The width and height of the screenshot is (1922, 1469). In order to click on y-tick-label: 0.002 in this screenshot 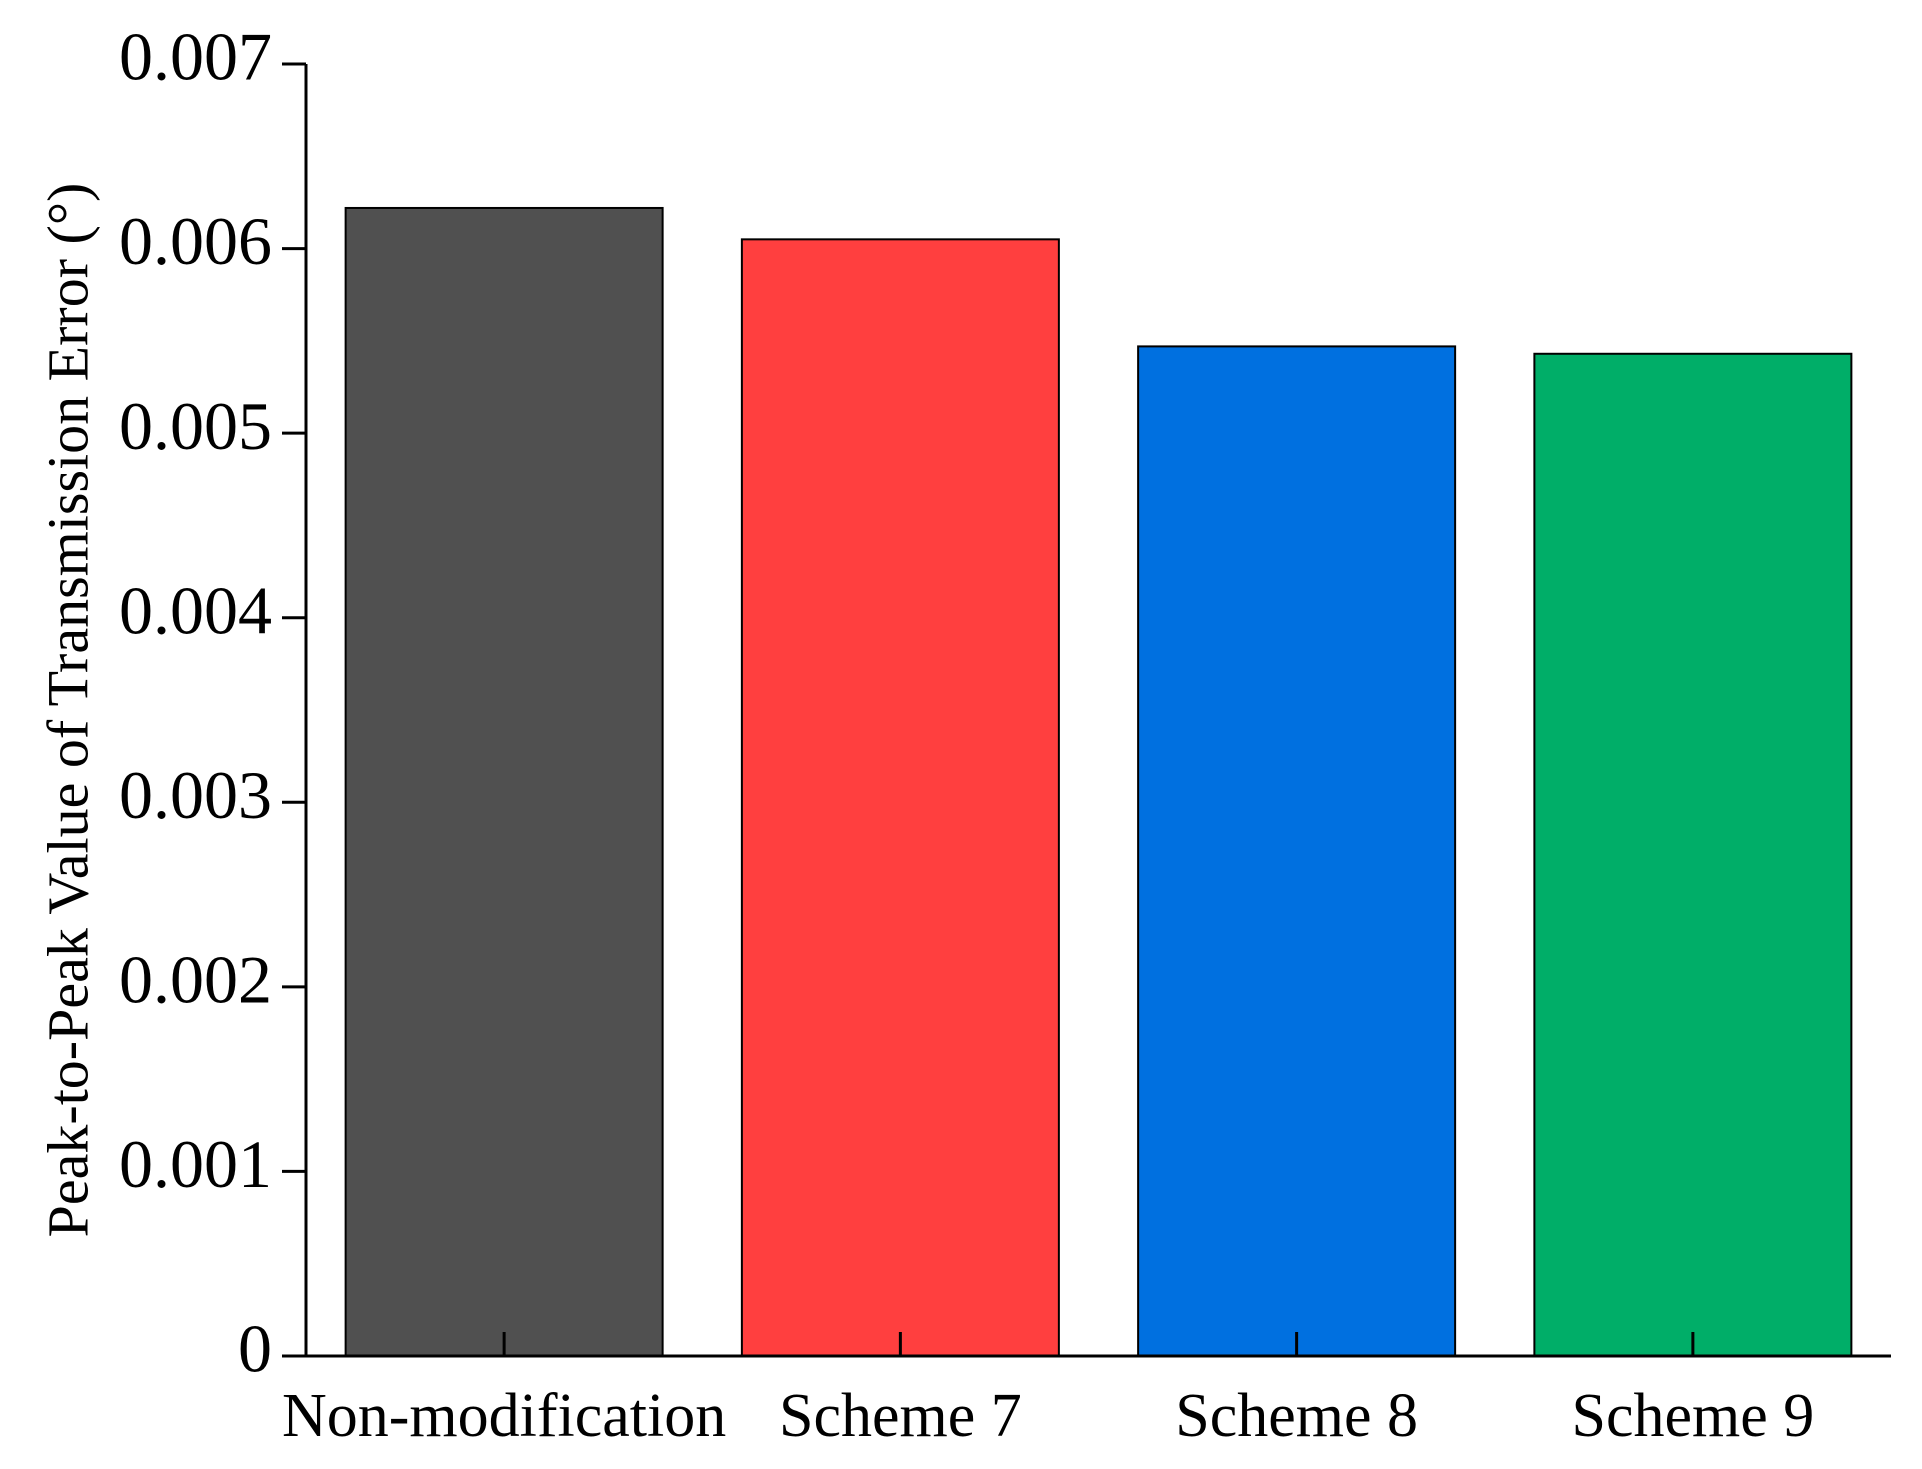, I will do `click(195, 979)`.